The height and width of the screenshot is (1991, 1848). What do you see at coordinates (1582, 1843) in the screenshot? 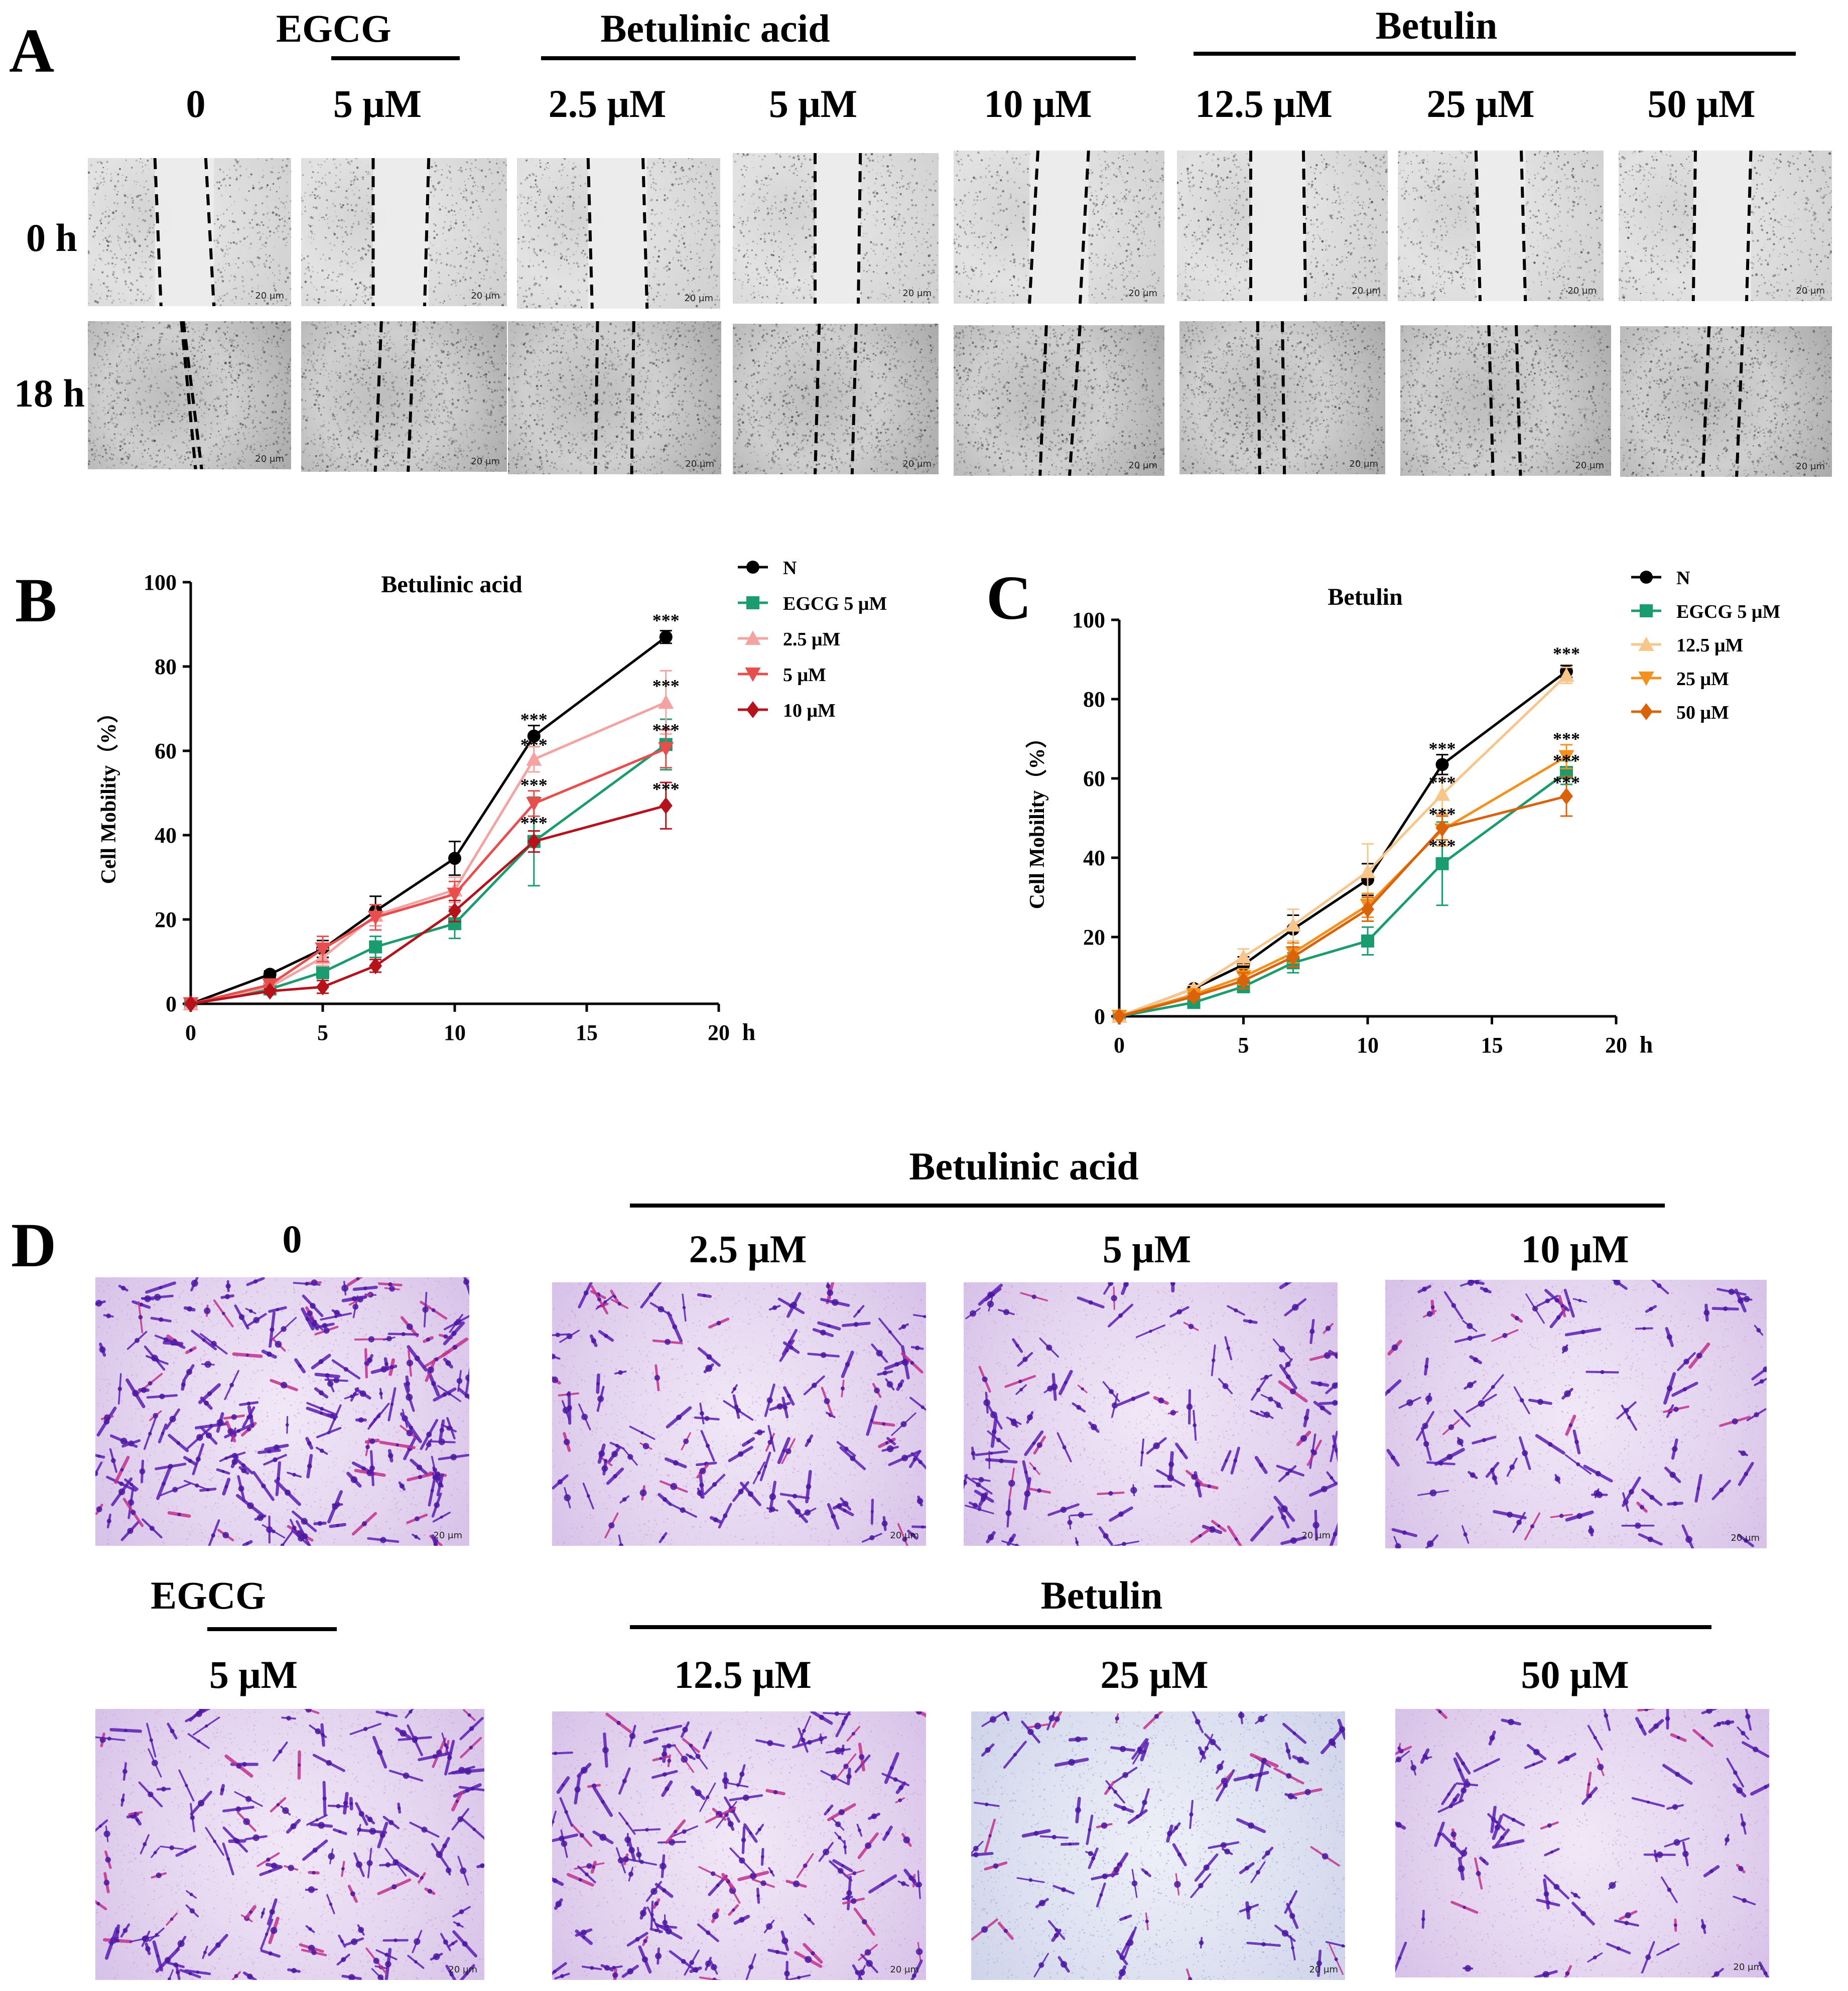
I see `transwell-image-7: 20 μm` at bounding box center [1582, 1843].